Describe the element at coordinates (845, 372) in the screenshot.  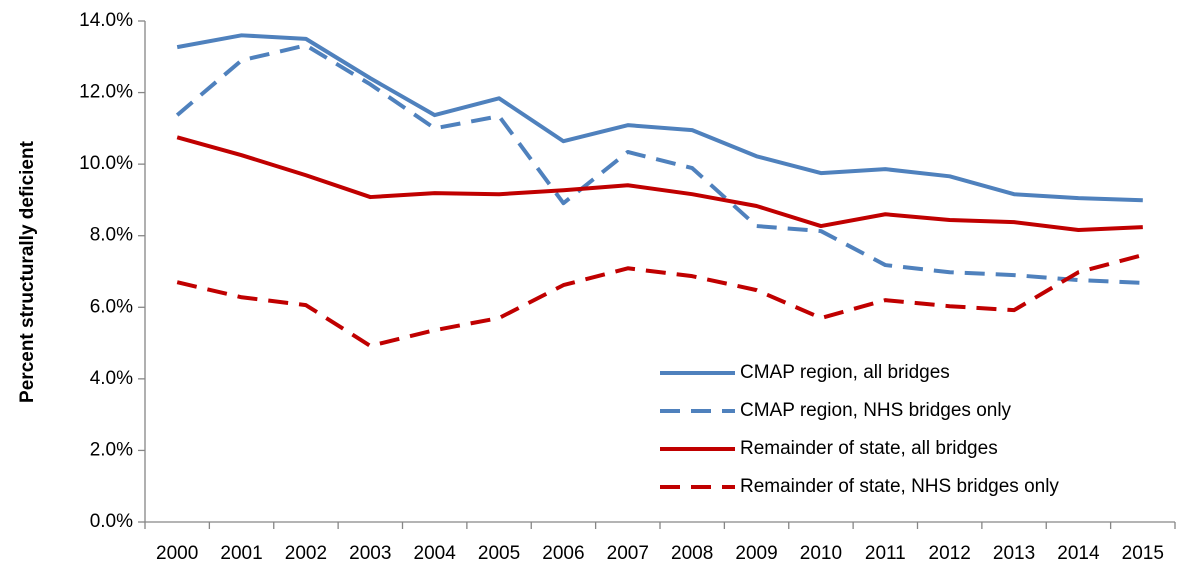
I see `legend-label: CMAP region, all bridges` at that location.